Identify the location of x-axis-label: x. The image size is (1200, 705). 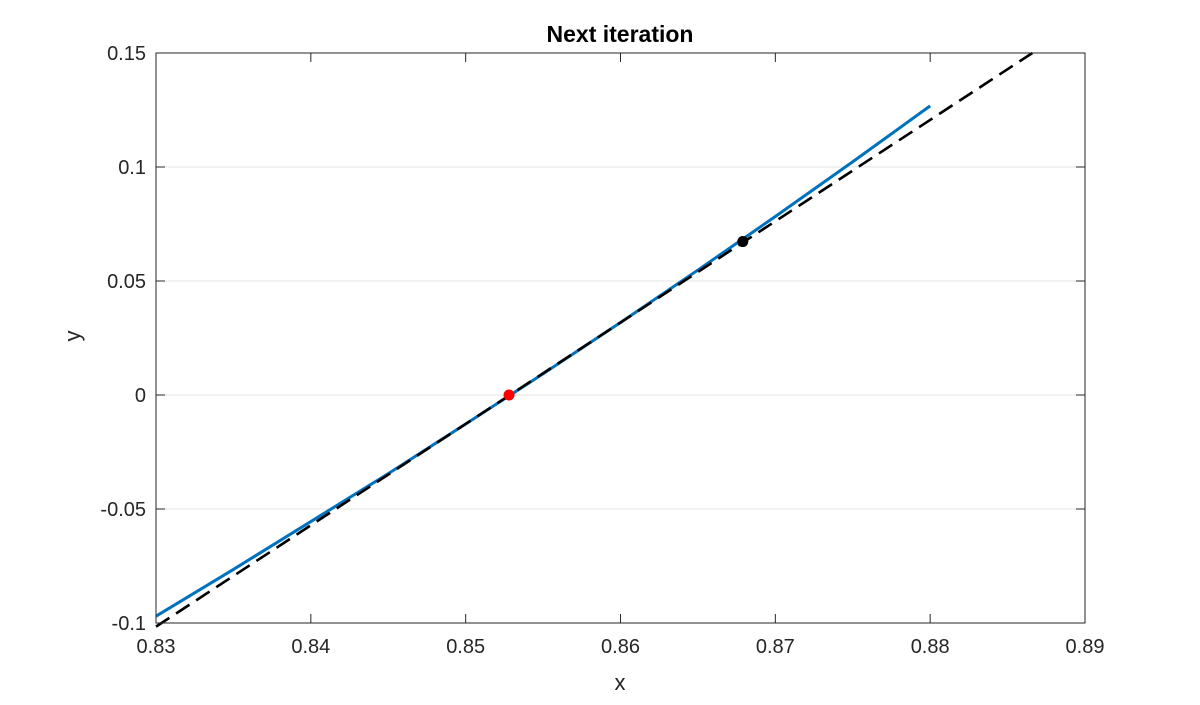
(620, 682).